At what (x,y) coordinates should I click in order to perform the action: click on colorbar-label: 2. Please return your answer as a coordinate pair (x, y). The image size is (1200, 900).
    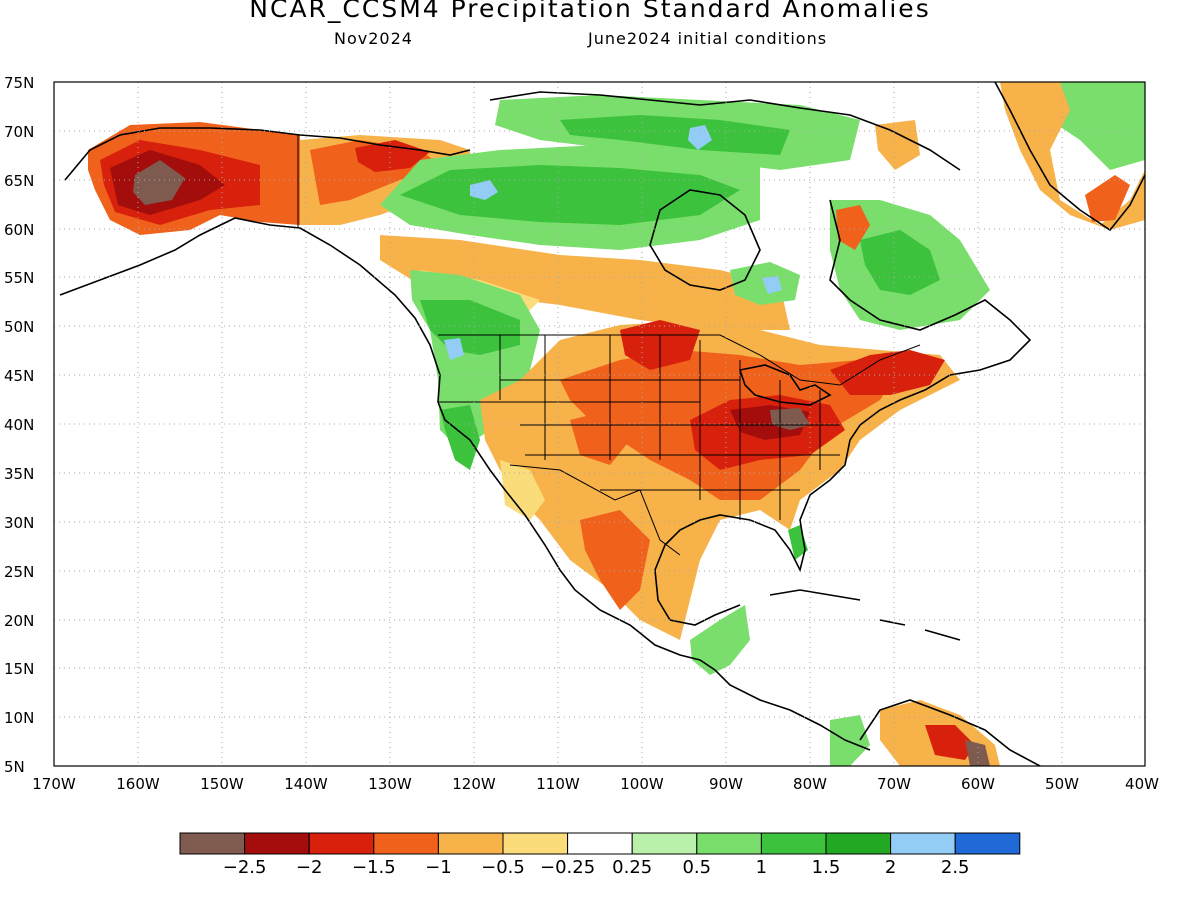
    Looking at the image, I should click on (890, 867).